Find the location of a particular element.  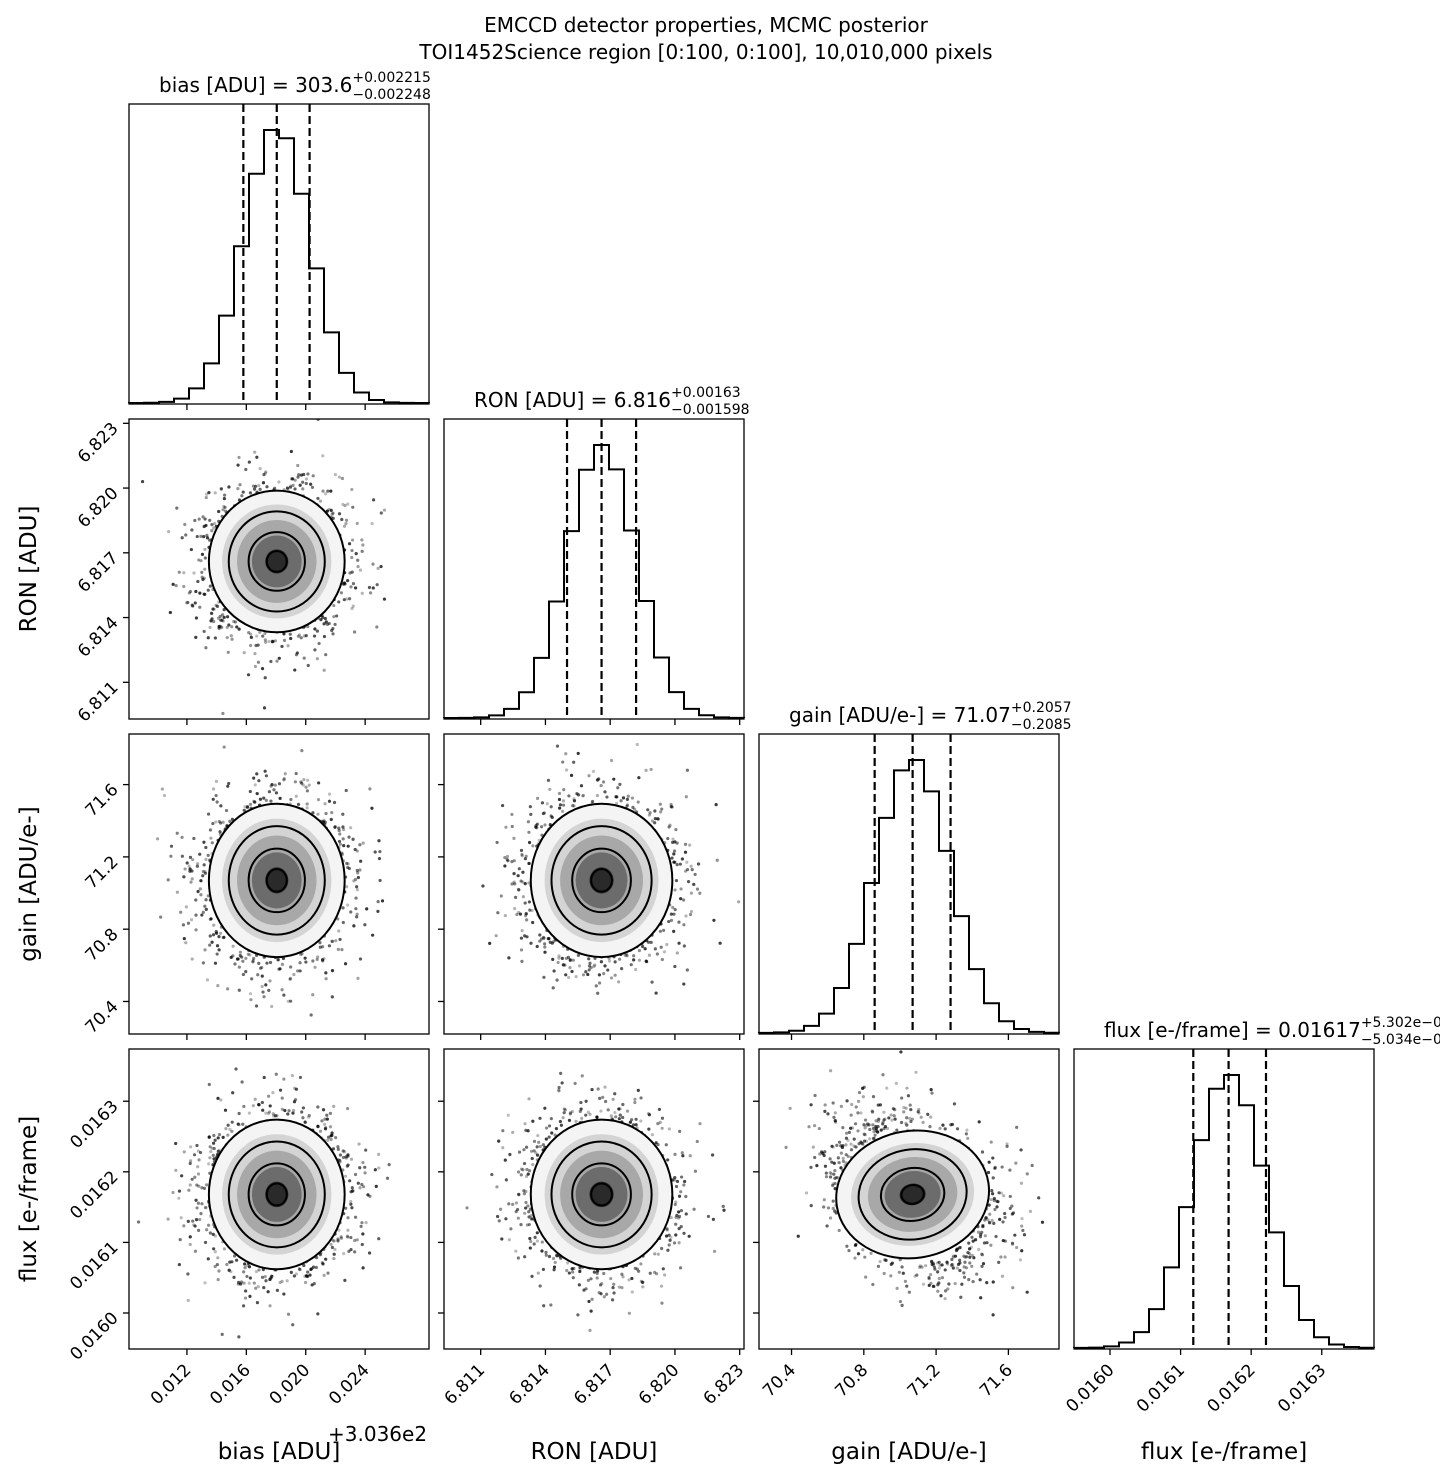

histogram-title: flux [e-/frame] = 0.01617+5.302e−05 is located at coordinates (1272, 1028).